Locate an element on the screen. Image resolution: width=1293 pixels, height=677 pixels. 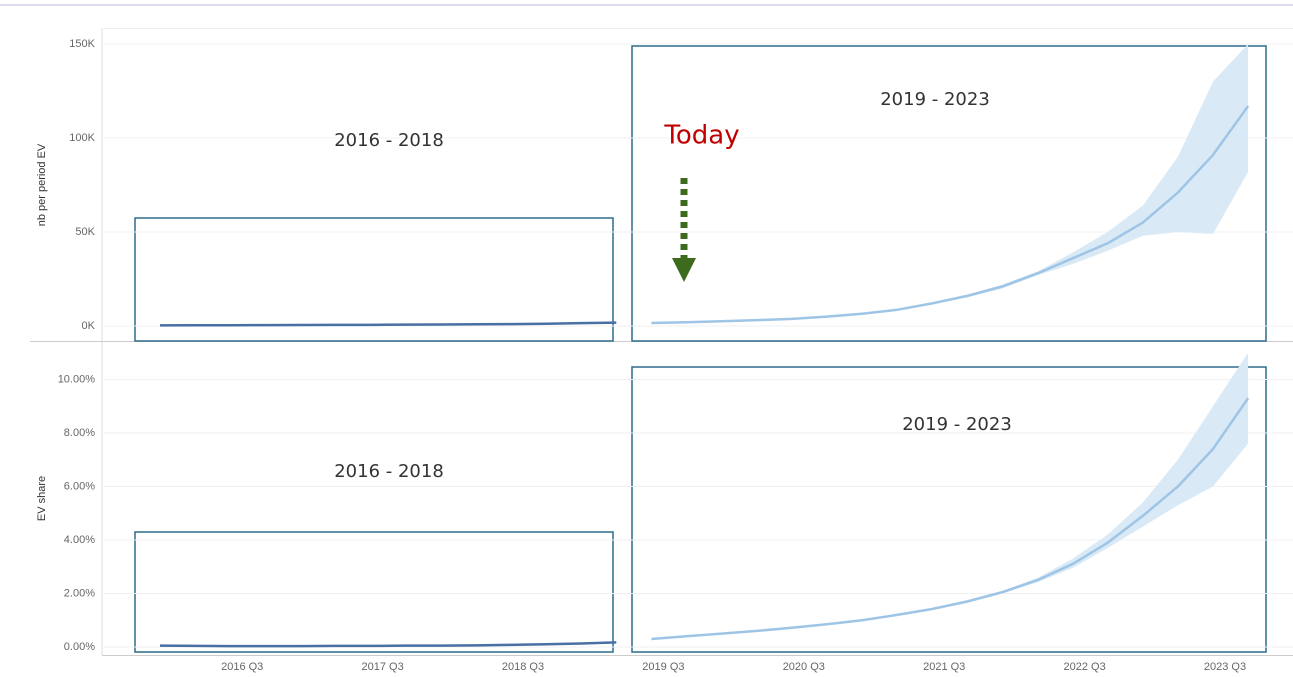
y-tick-label: 8.00% is located at coordinates (79, 433).